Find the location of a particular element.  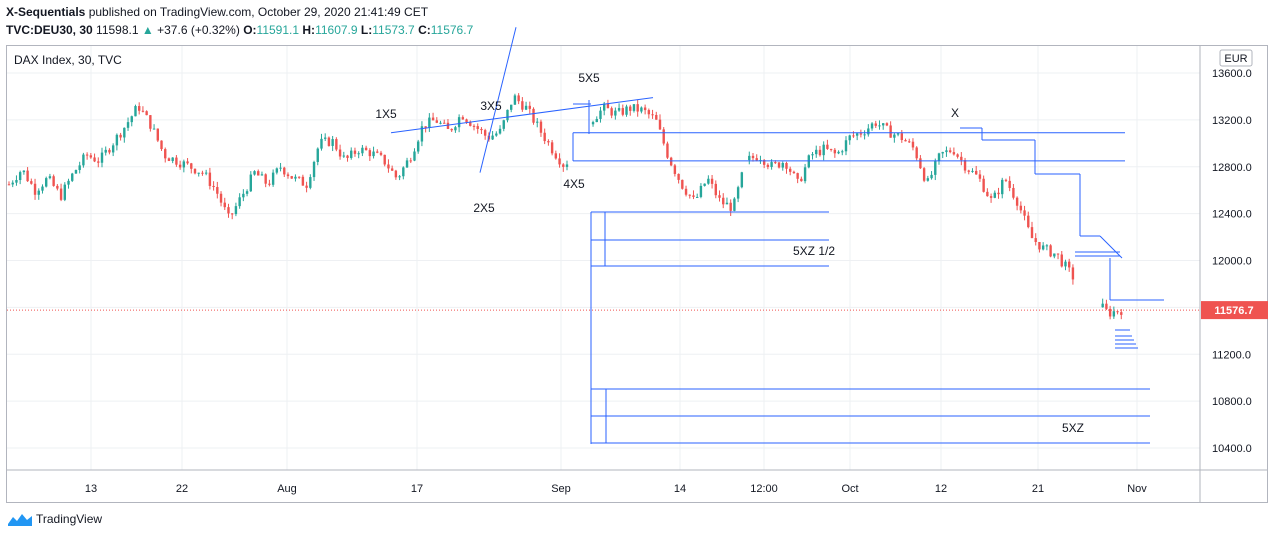

high-value: 11607.9 is located at coordinates (336, 30).